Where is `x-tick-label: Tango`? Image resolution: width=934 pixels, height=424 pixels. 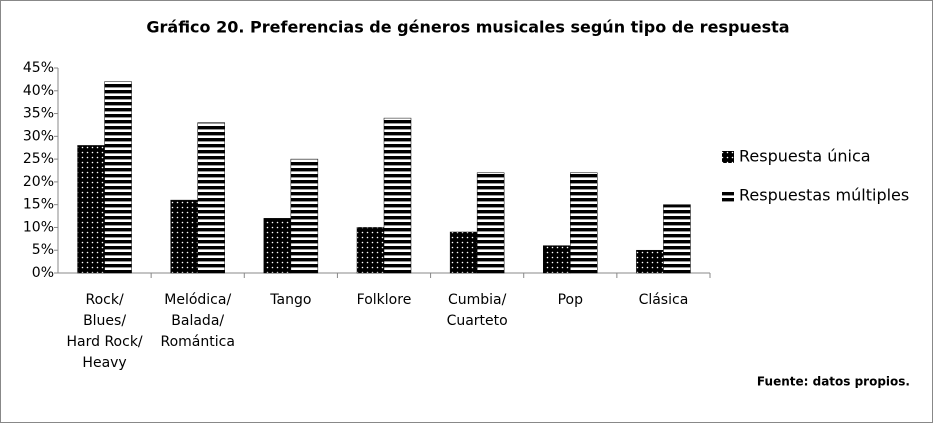 x-tick-label: Tango is located at coordinates (290, 300).